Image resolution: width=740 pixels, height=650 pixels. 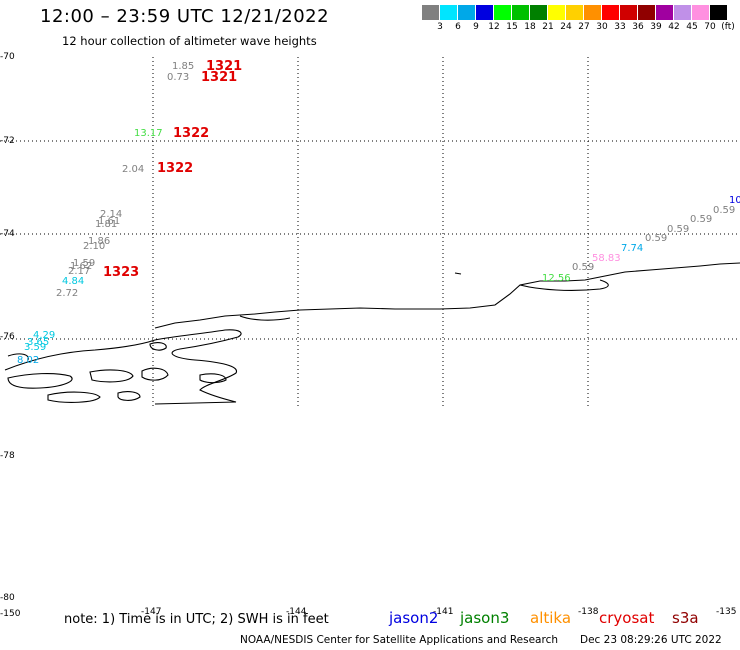 I want to click on lat-label: -80, so click(x=7, y=598).